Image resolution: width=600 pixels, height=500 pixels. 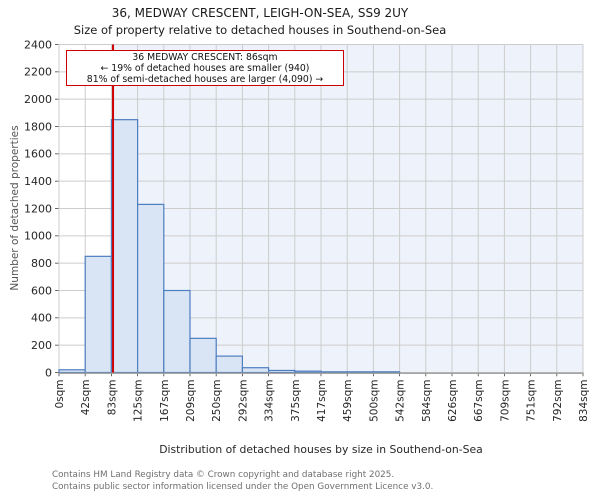 I want to click on y-tick-label: 200, so click(x=41, y=345).